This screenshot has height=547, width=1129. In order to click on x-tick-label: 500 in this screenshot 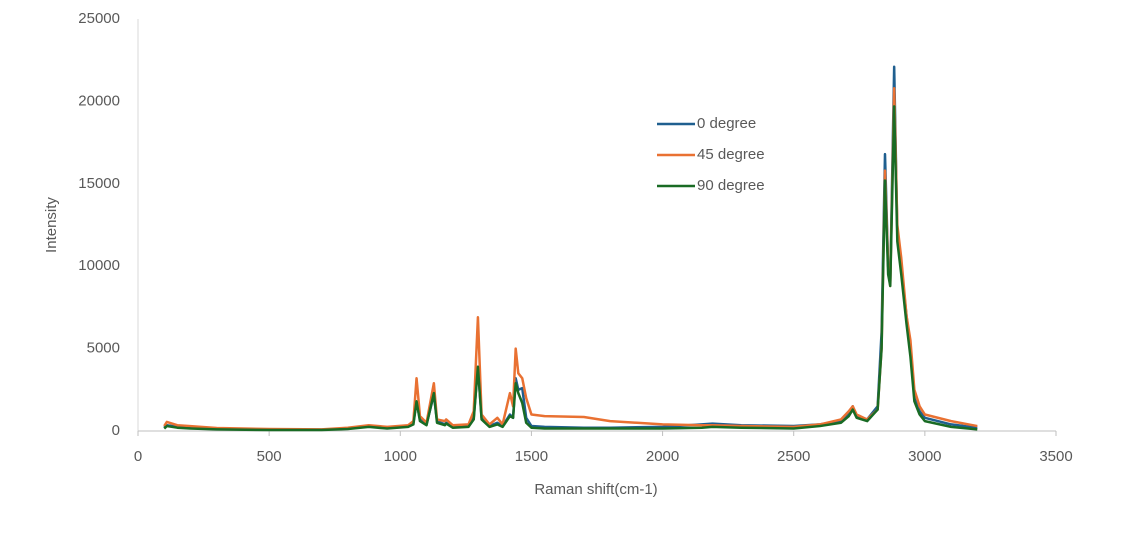, I will do `click(269, 456)`.